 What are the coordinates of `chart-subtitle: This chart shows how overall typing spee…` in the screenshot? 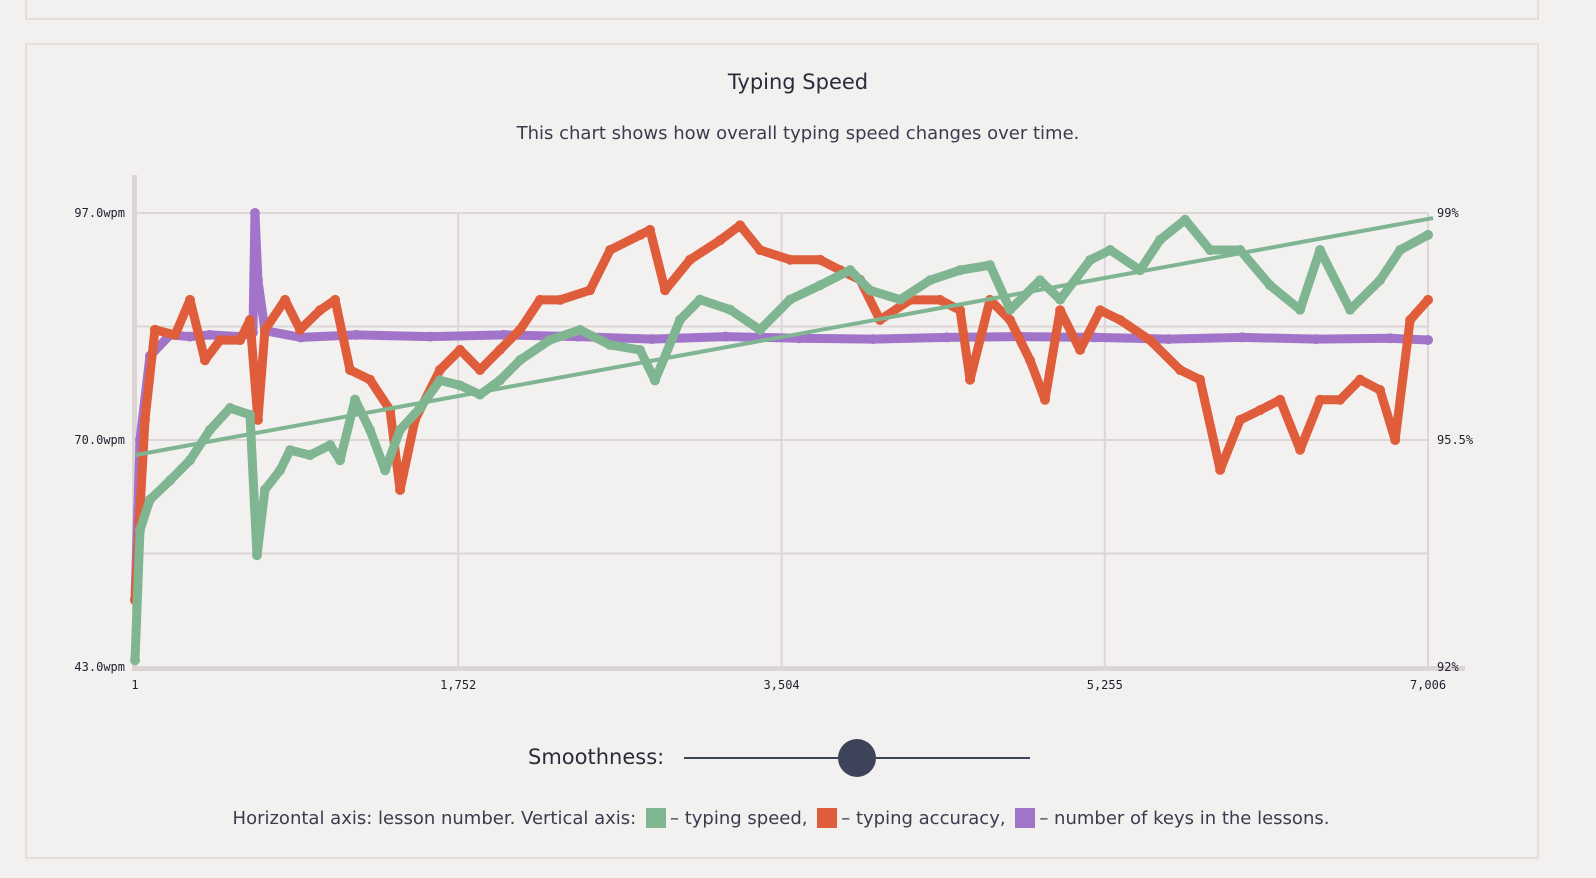 It's located at (798, 133).